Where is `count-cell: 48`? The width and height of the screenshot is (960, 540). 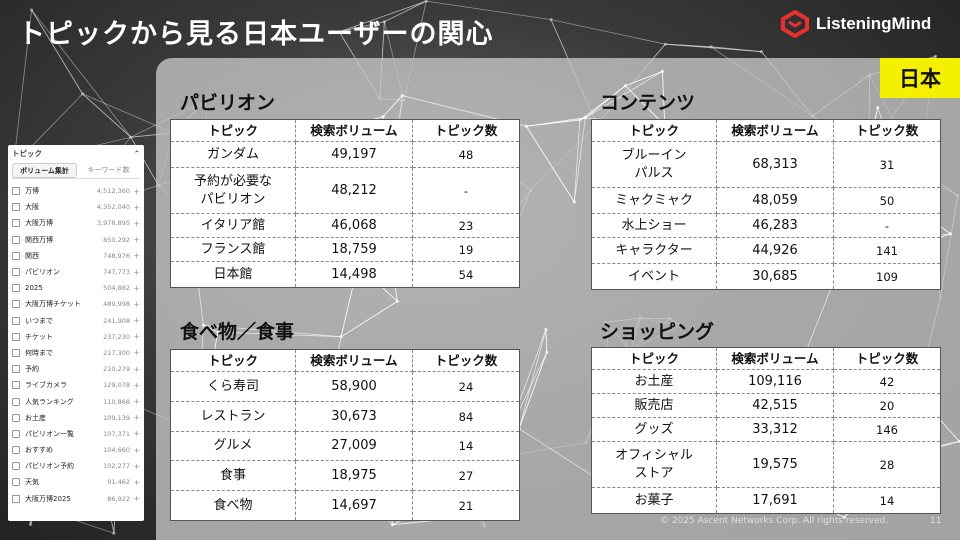 count-cell: 48 is located at coordinates (466, 154).